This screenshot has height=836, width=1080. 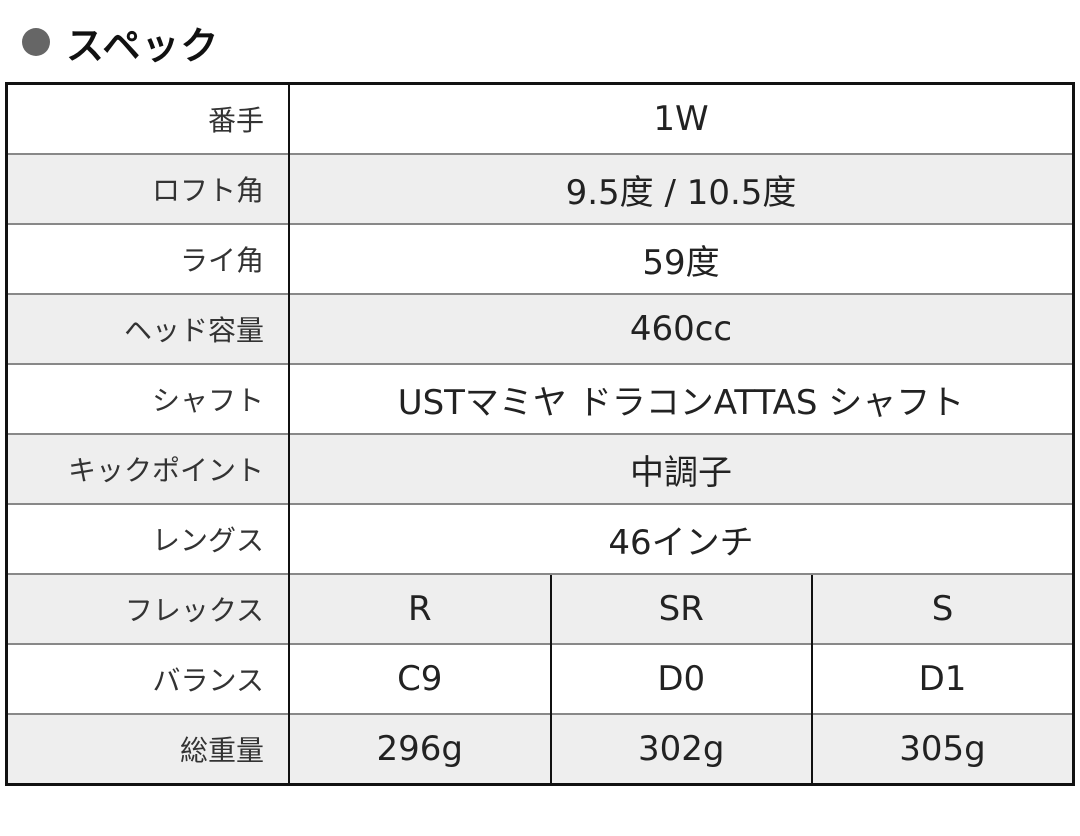 I want to click on row-label: レングス, so click(x=148, y=538).